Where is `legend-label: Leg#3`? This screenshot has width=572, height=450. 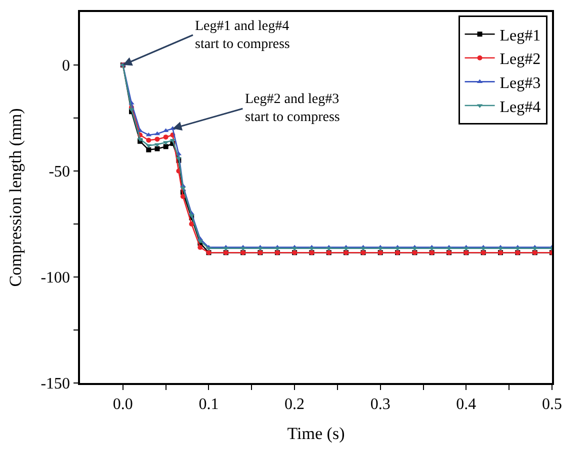 legend-label: Leg#3 is located at coordinates (520, 83).